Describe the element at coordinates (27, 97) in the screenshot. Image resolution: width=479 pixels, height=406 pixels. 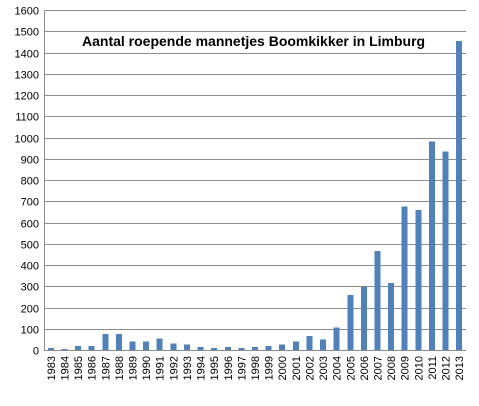
I see `y-tick-label: 1200` at that location.